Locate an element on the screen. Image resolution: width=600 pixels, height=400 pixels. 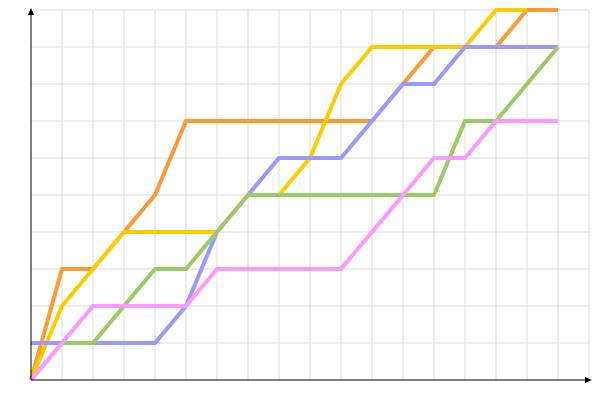
y-axis-arrow is located at coordinates (31, 11).